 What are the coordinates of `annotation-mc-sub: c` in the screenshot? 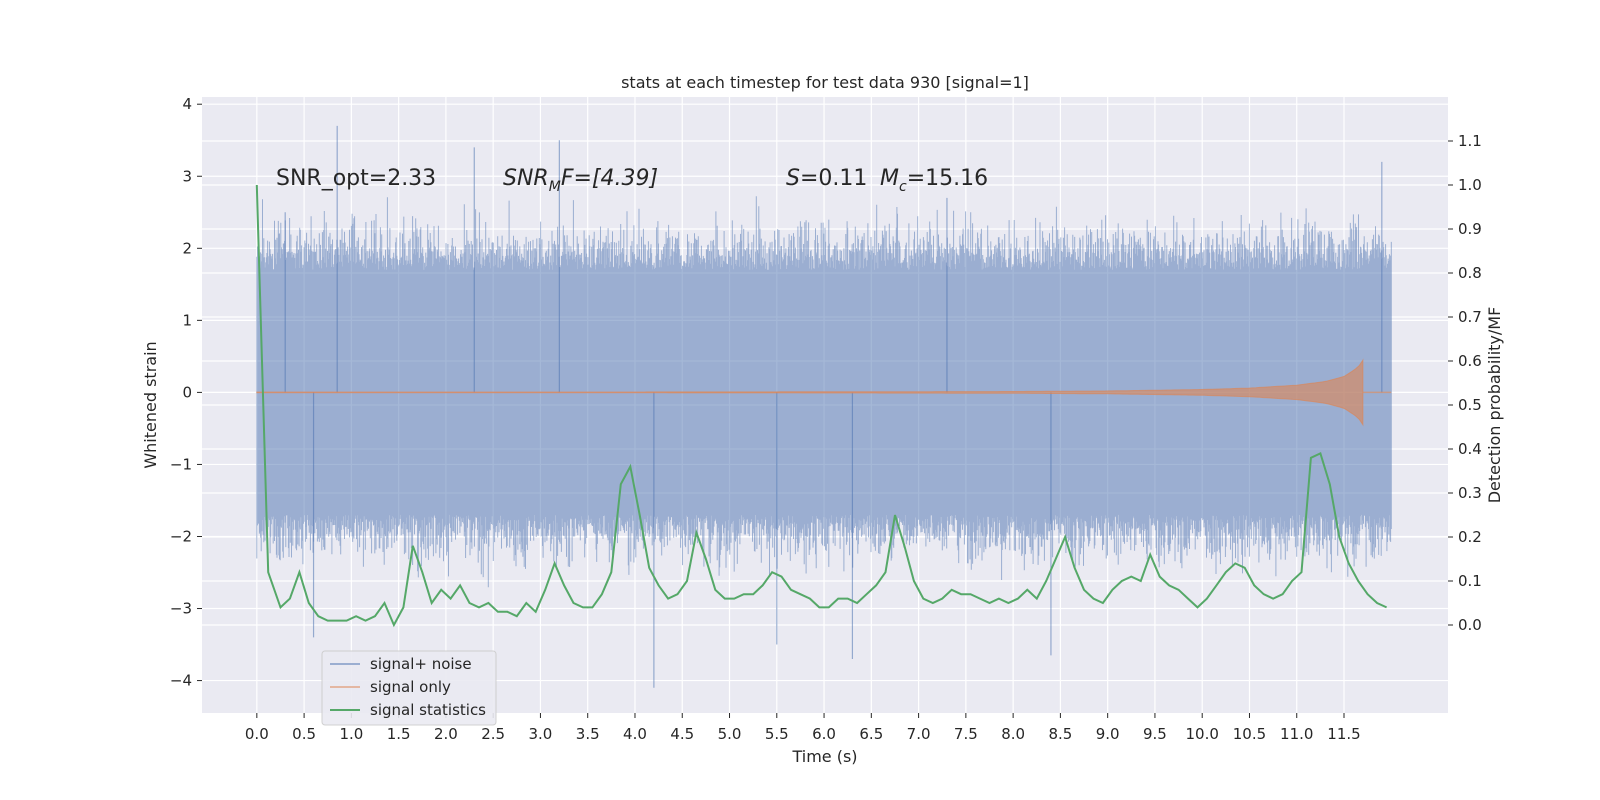 It's located at (903, 187).